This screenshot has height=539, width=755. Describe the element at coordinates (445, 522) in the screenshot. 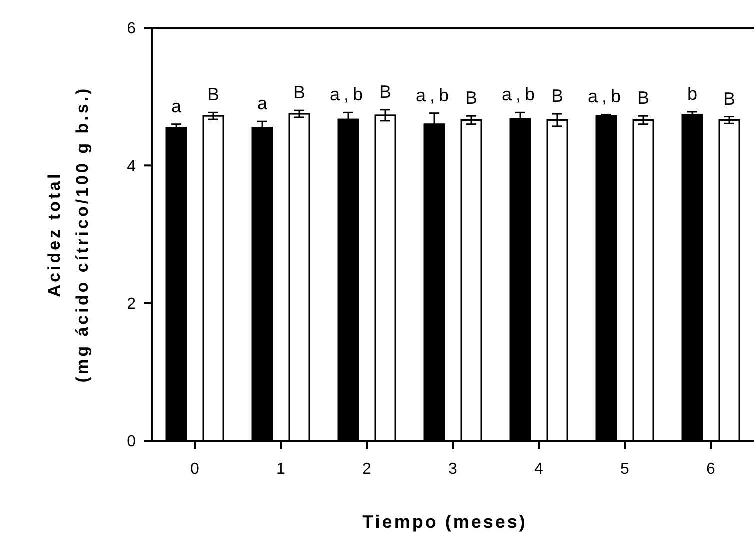

I see `x-axis-title: Tiempo (meses)` at that location.